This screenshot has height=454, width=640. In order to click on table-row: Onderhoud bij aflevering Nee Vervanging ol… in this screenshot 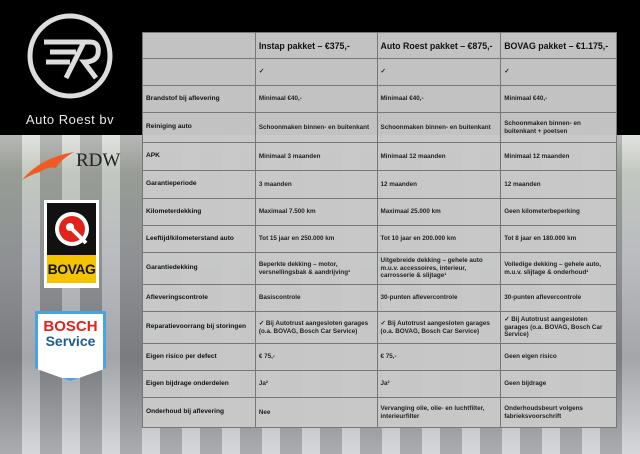, I will do `click(379, 412)`.